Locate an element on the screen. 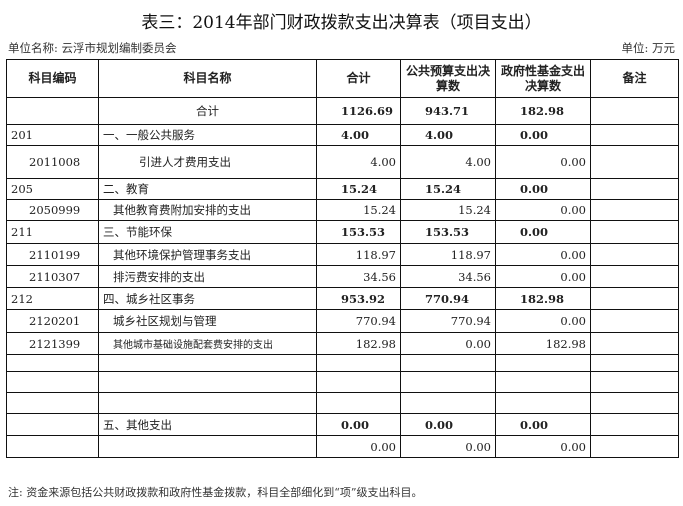 Image resolution: width=683 pixels, height=506 pixels. cell-name: 排污费安排的支出 is located at coordinates (207, 276).